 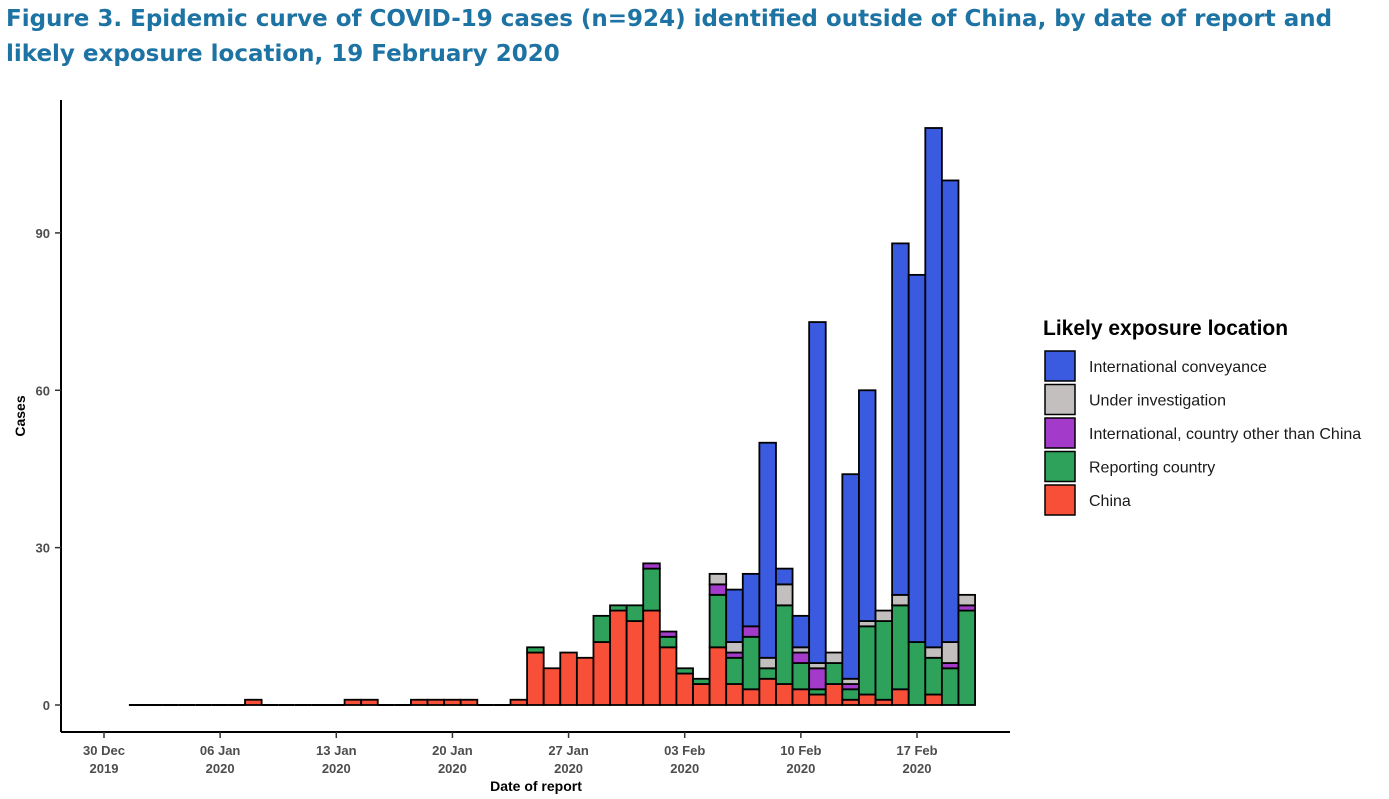 I want to click on y-tick-label-30: 30, so click(x=43, y=548).